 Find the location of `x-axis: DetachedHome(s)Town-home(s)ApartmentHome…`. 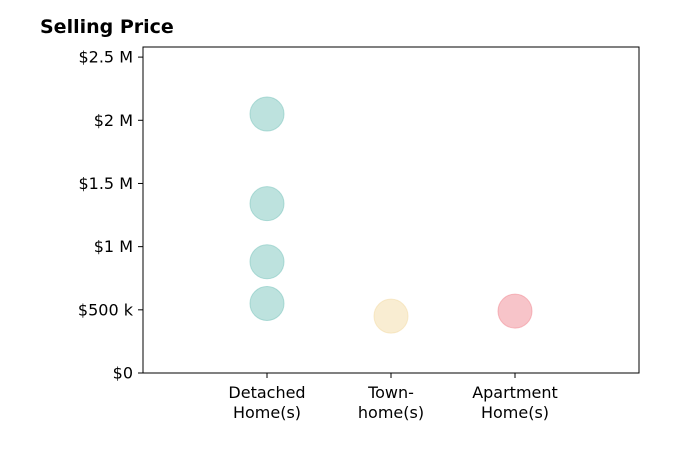

x-axis: DetachedHome(s)Town-home(s)ApartmentHome… is located at coordinates (393, 397).